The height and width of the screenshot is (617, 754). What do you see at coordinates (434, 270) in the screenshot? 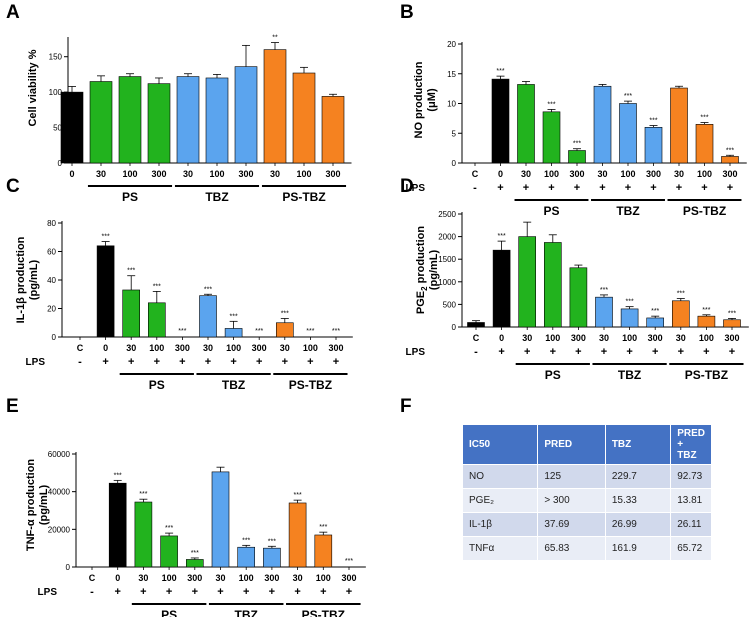
I see `y-axis-label-line: (pg/mL)` at bounding box center [434, 270].